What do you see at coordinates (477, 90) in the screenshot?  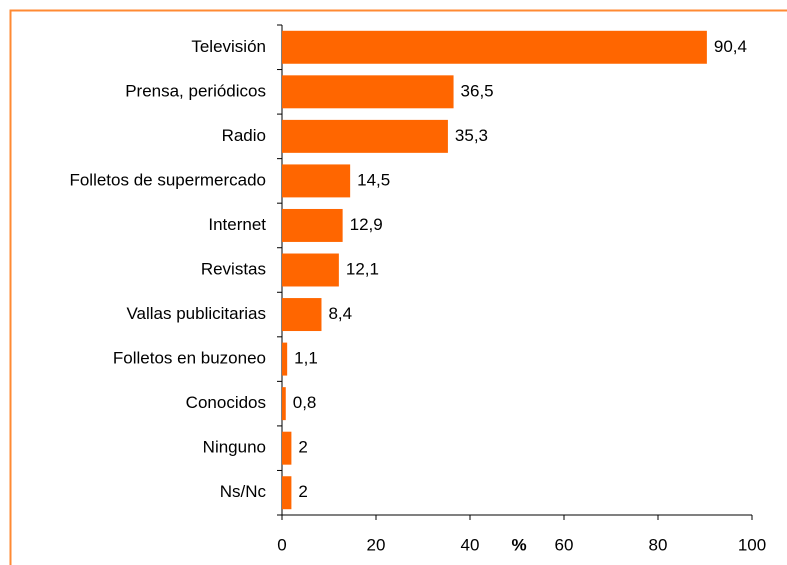 I see `value-label: 36,5` at bounding box center [477, 90].